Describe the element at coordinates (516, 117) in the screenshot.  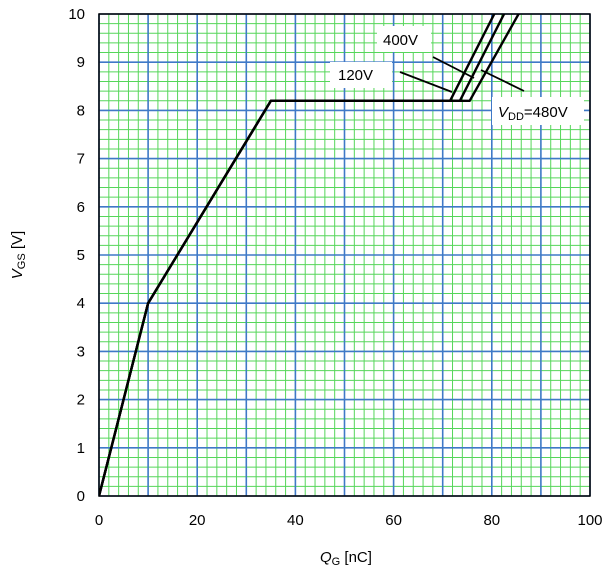
I see `label-480v-sub: DD` at that location.